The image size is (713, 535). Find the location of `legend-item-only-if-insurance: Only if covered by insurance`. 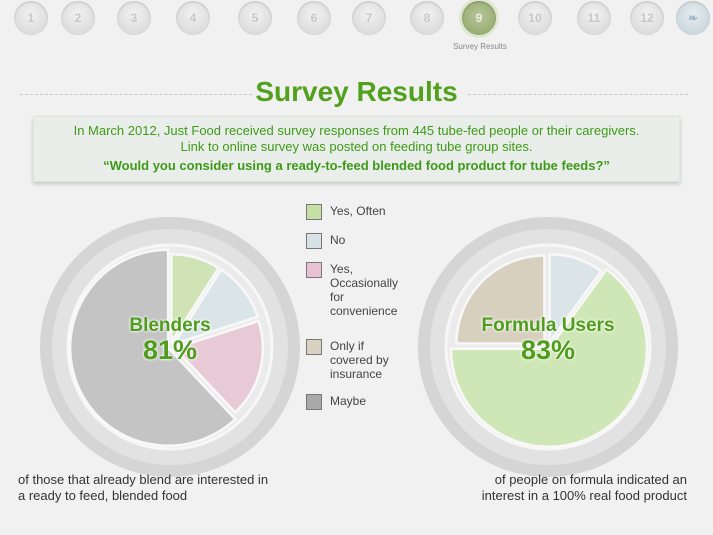

legend-item-only-if-insurance: Only if covered by insurance is located at coordinates (355, 360).